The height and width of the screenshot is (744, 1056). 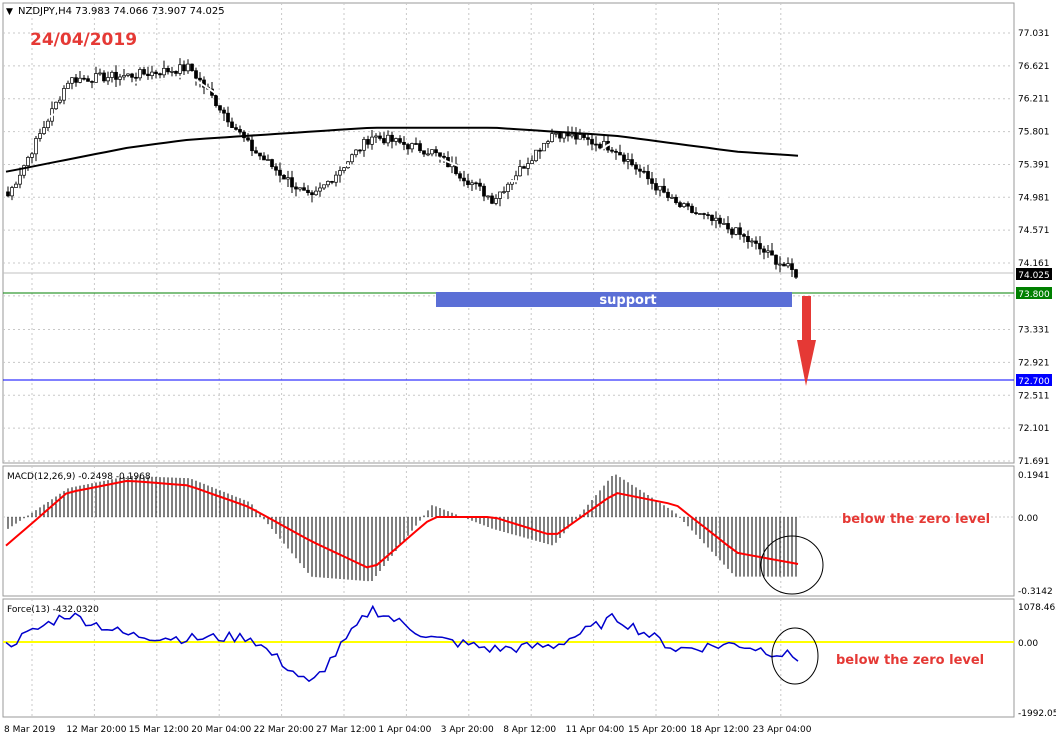 I want to click on price-tick-label: 73.331, so click(x=1034, y=331).